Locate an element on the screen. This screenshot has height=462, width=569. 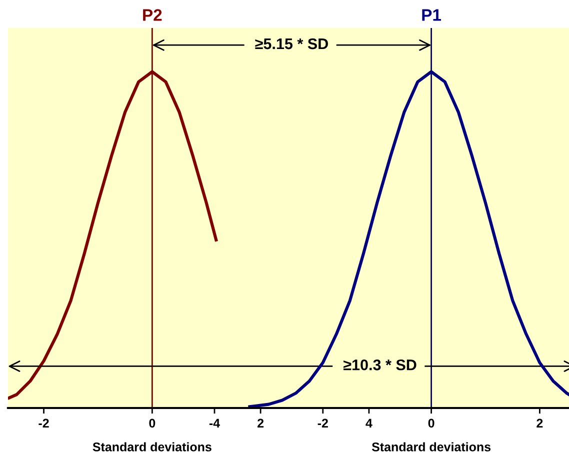
x-tick-label: 0 is located at coordinates (152, 423).